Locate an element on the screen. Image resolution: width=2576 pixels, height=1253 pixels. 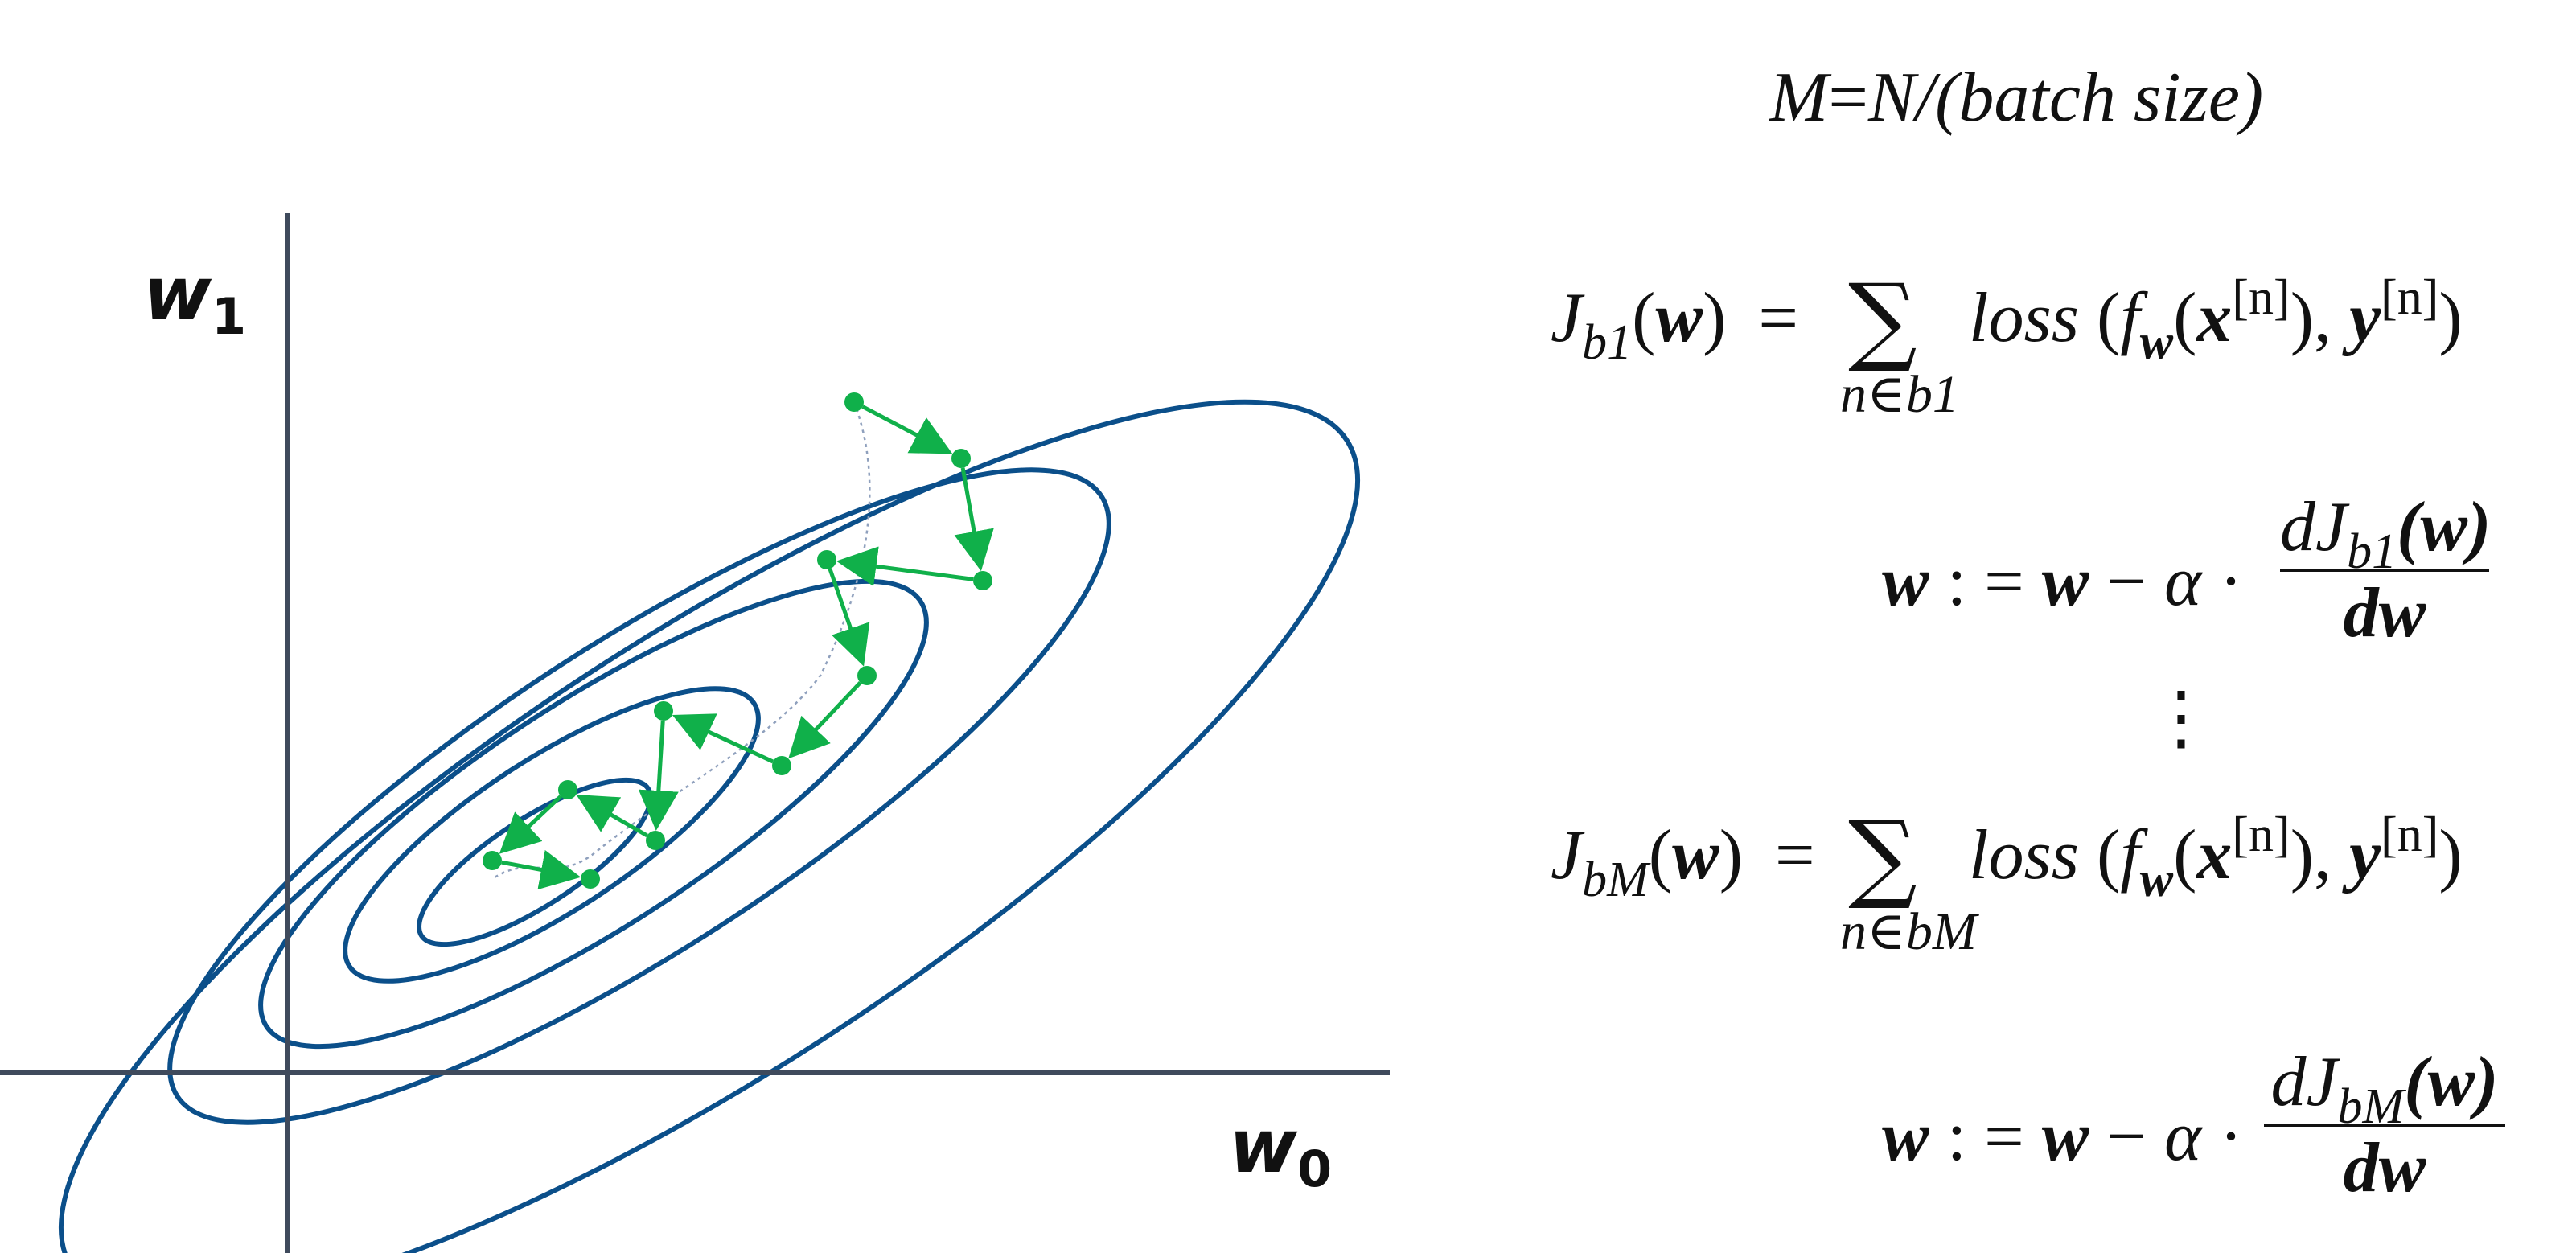
true-gradient-path is located at coordinates (681, 641).